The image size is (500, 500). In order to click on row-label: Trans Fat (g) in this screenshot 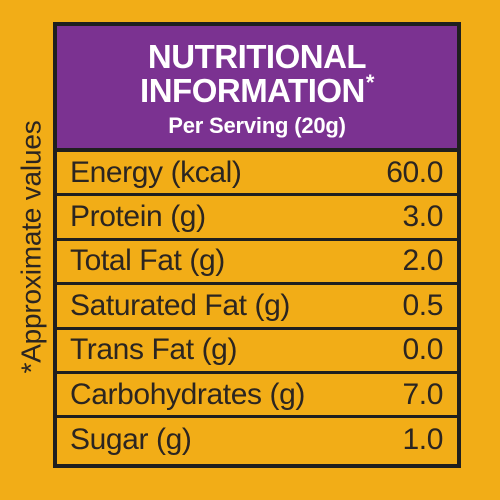, I will do `click(154, 350)`.